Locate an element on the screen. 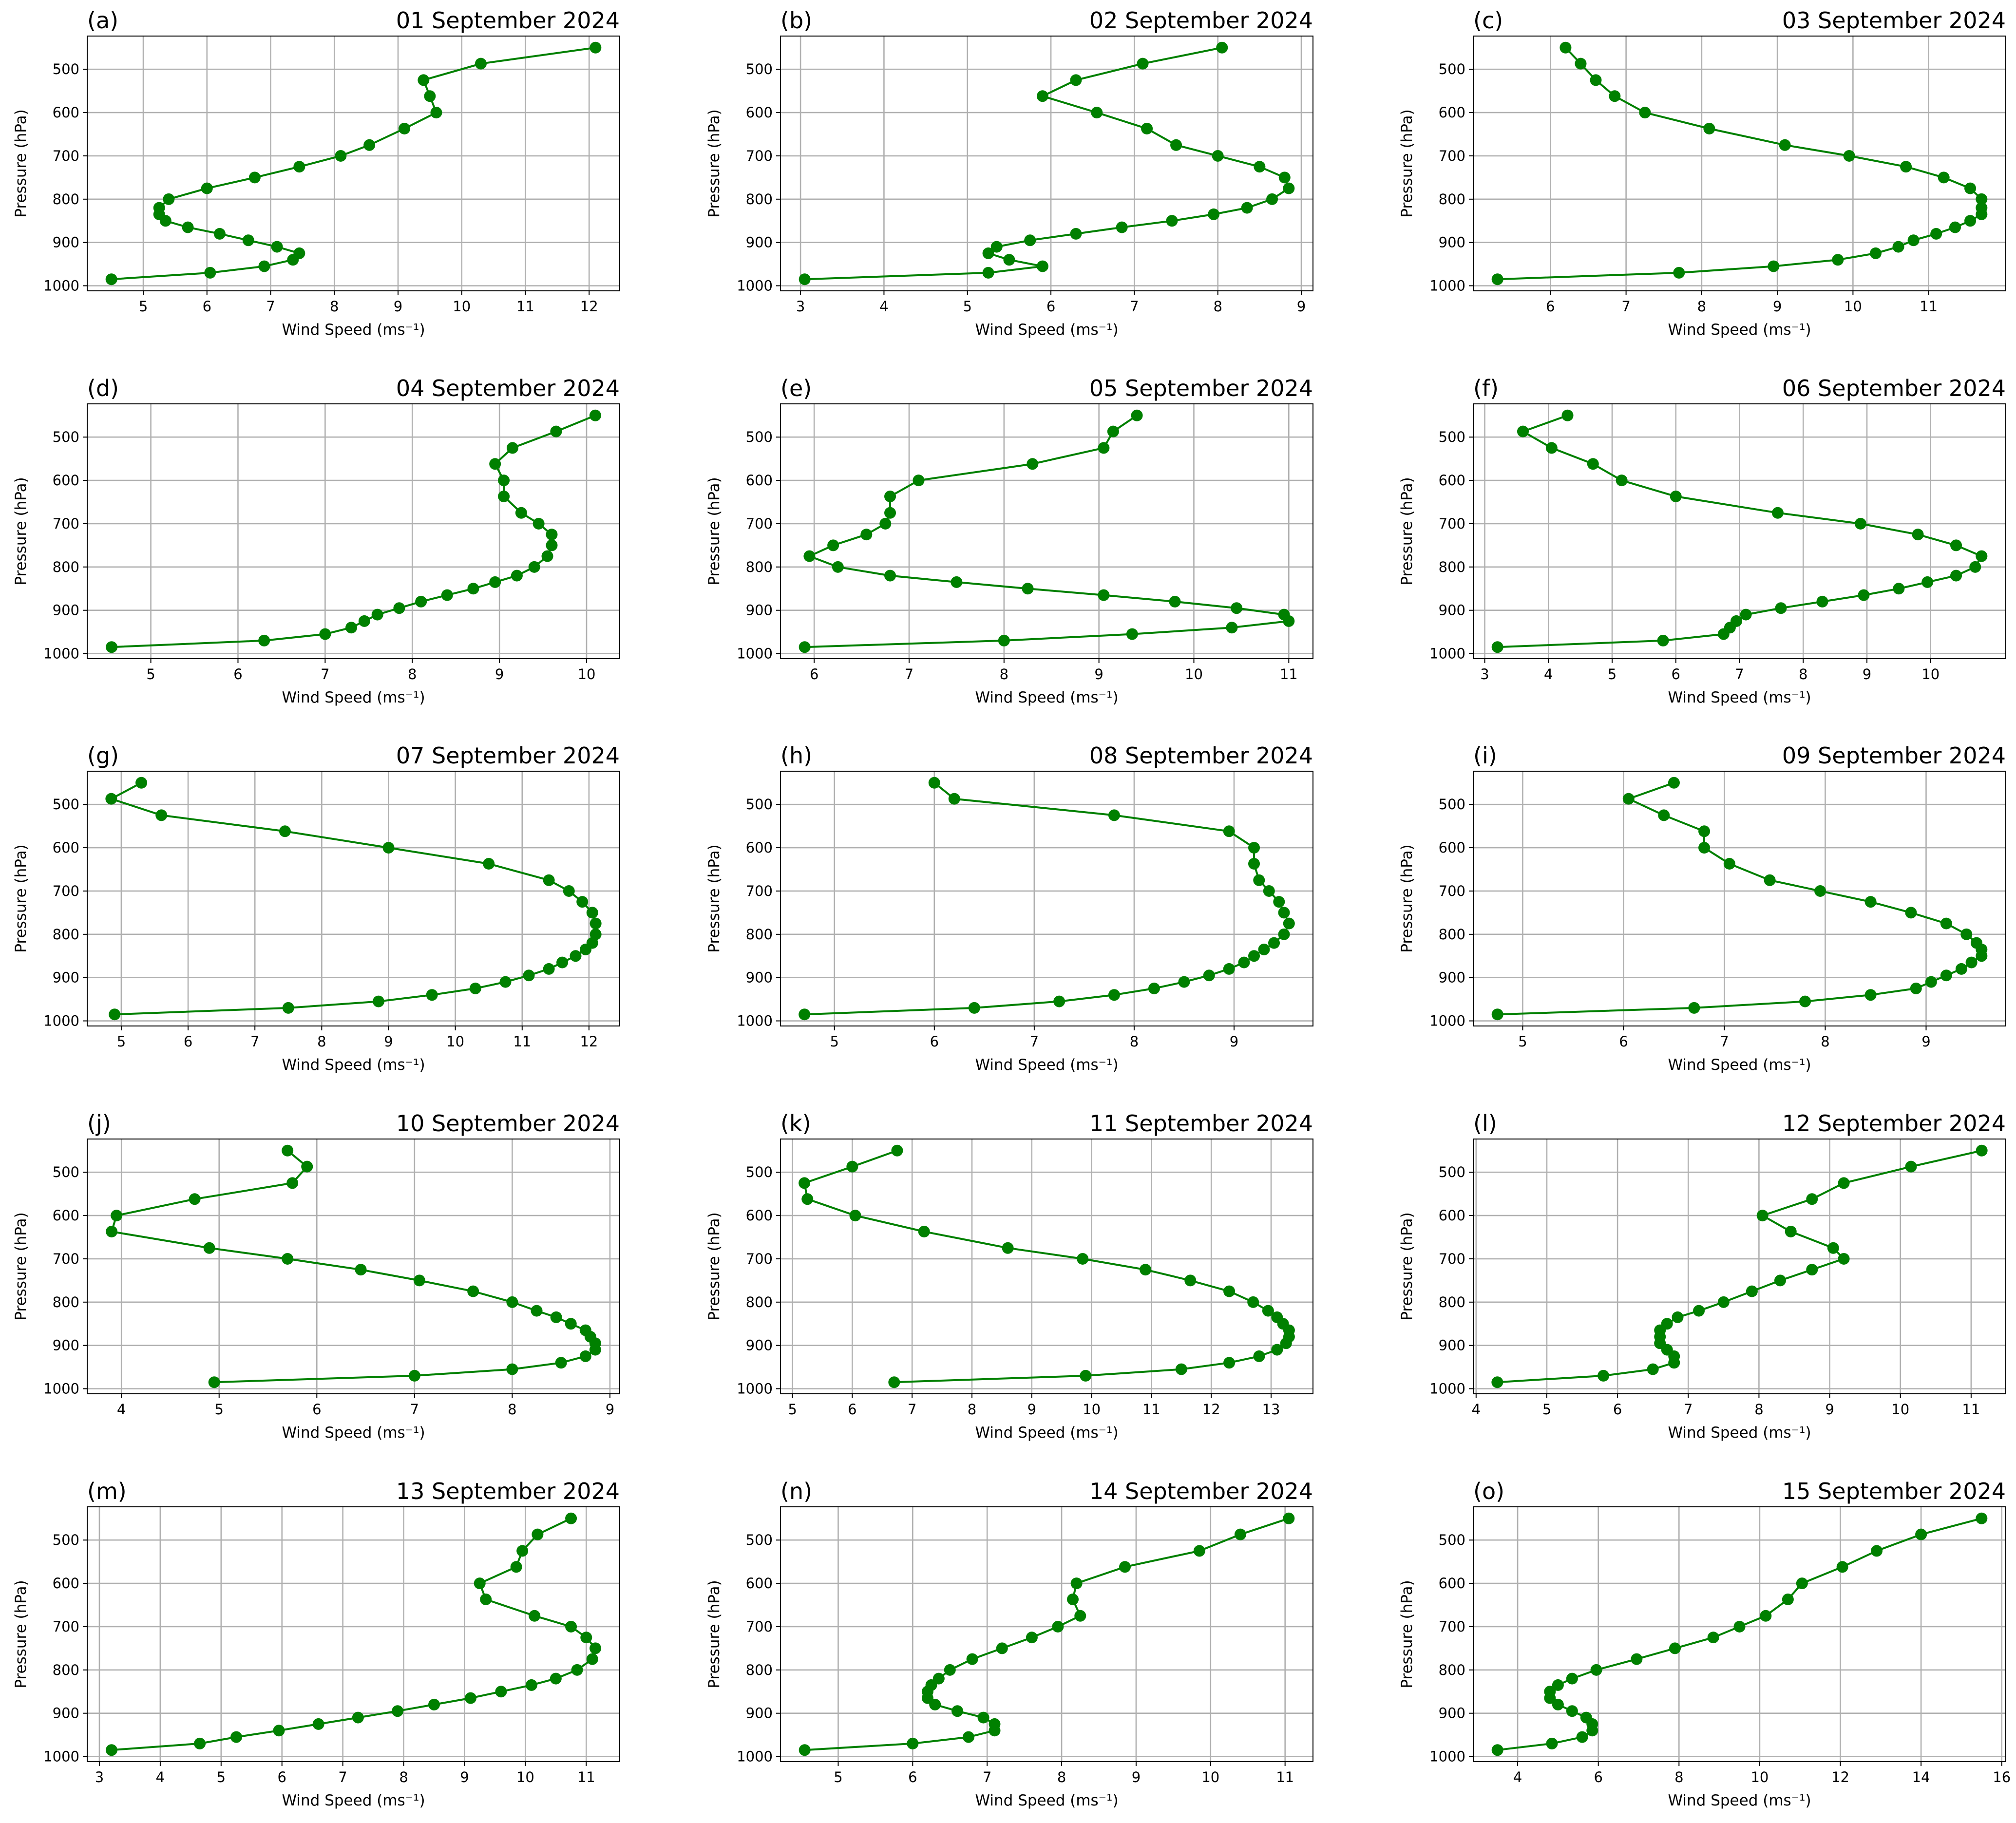 This screenshot has height=1823, width=2016. x-tick-label: 6 is located at coordinates (1618, 1409).